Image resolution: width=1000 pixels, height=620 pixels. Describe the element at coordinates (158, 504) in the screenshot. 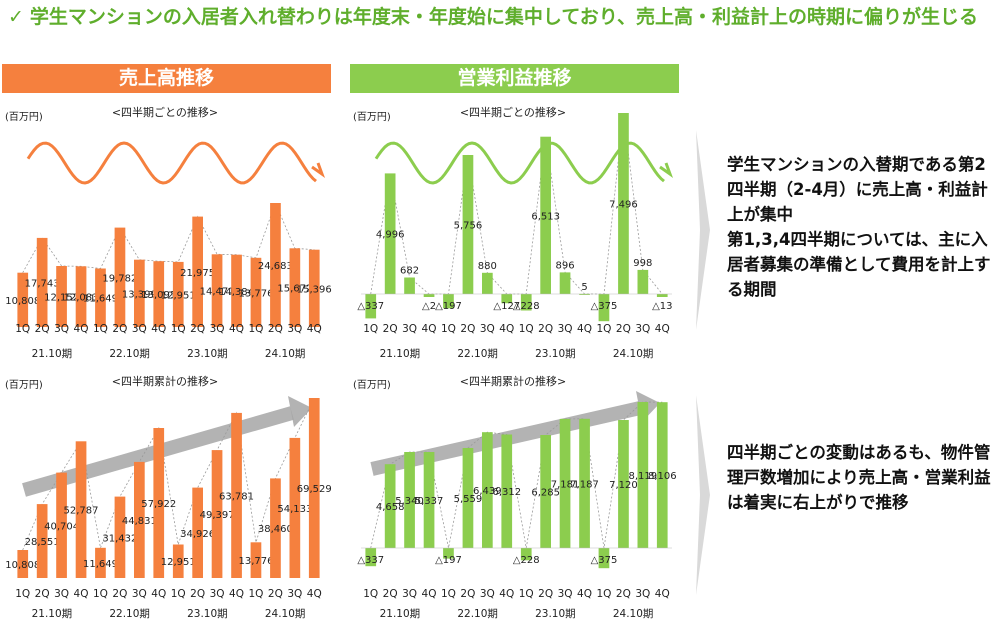

I see `data-label: 57,922` at that location.